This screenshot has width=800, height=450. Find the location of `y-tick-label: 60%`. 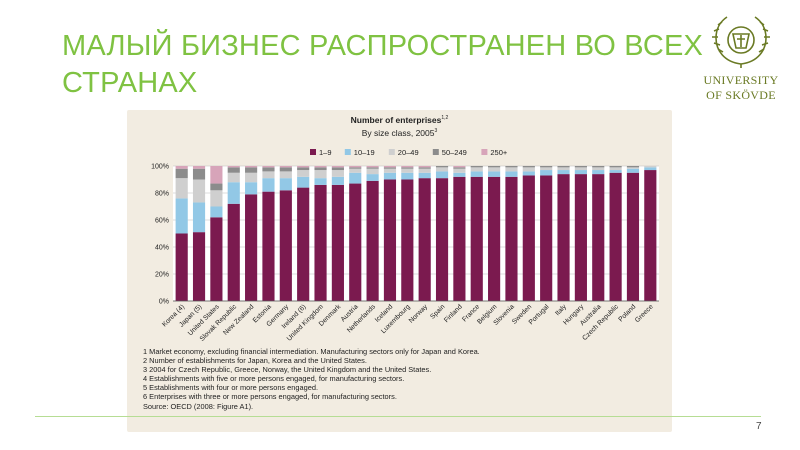

y-tick-label: 60% is located at coordinates (162, 221).